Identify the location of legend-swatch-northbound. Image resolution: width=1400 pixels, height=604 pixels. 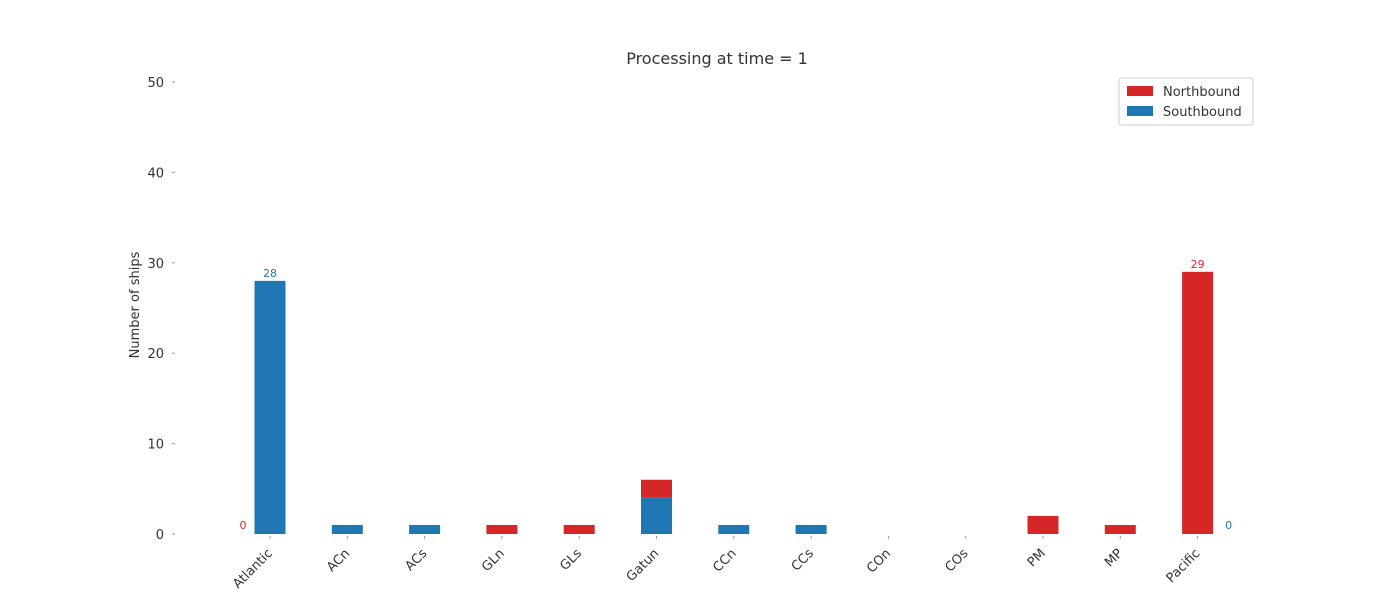
(1140, 91).